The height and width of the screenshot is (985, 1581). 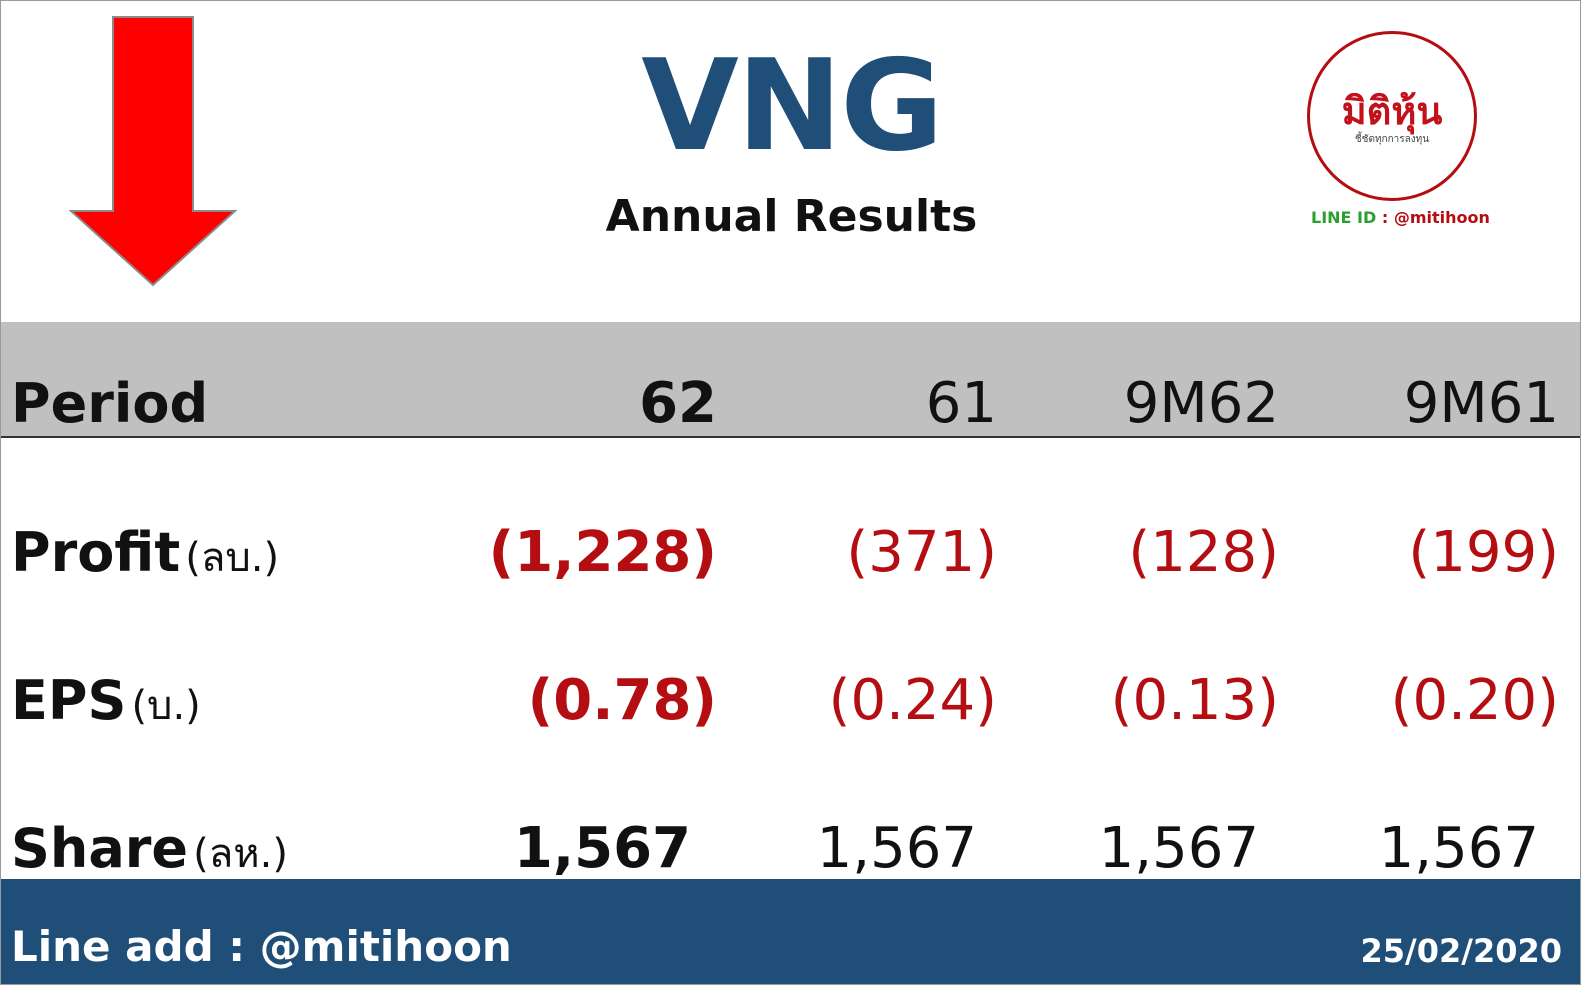 I want to click on line-id-value: : @mitihoon, so click(x=1435, y=217).